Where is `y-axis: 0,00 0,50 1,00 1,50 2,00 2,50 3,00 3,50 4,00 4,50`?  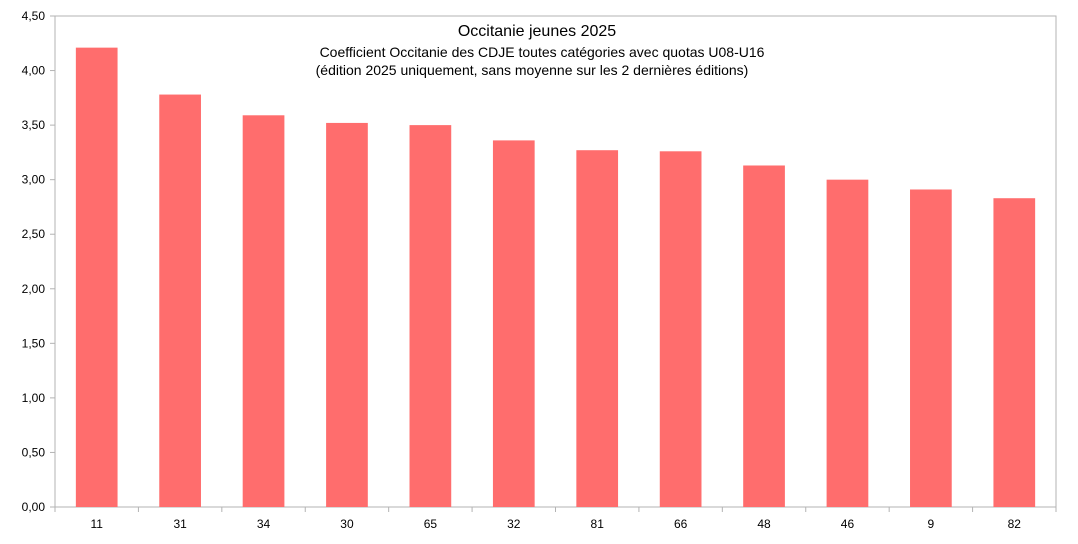
y-axis: 0,00 0,50 1,00 1,50 2,00 2,50 3,00 3,50 4,00 4,50 is located at coordinates (38, 261).